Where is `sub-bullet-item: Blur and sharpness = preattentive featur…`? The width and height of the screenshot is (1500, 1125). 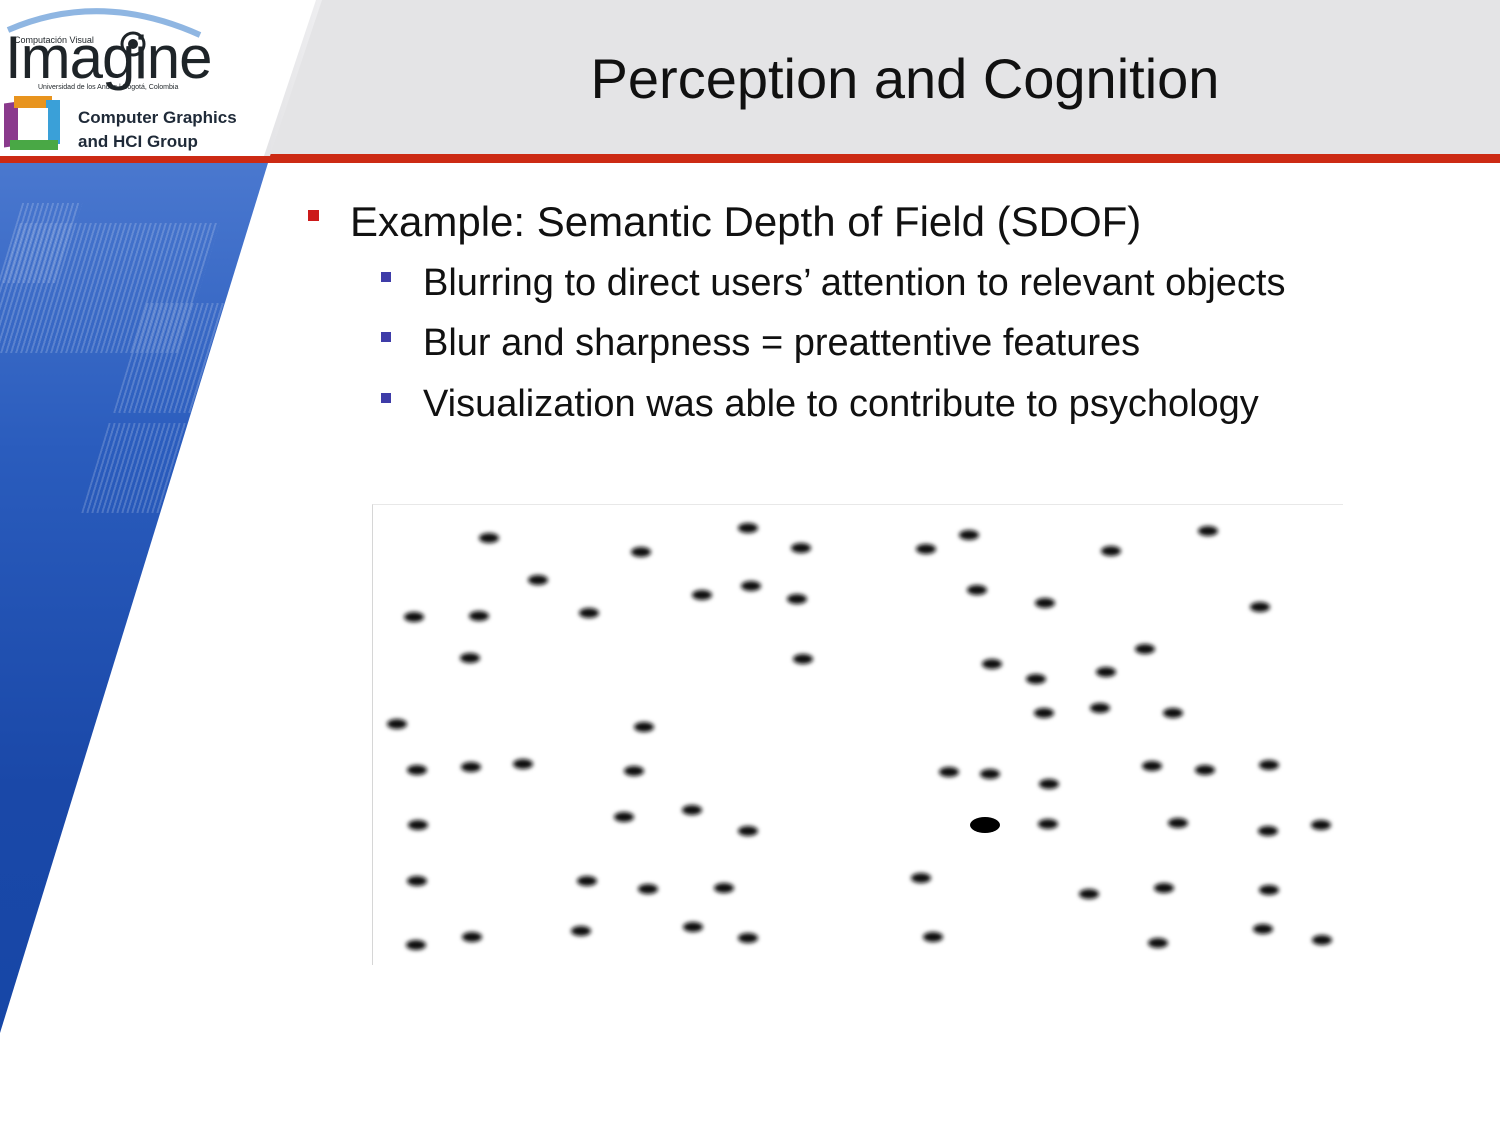 sub-bullet-item: Blur and sharpness = preattentive featur… is located at coordinates (760, 343).